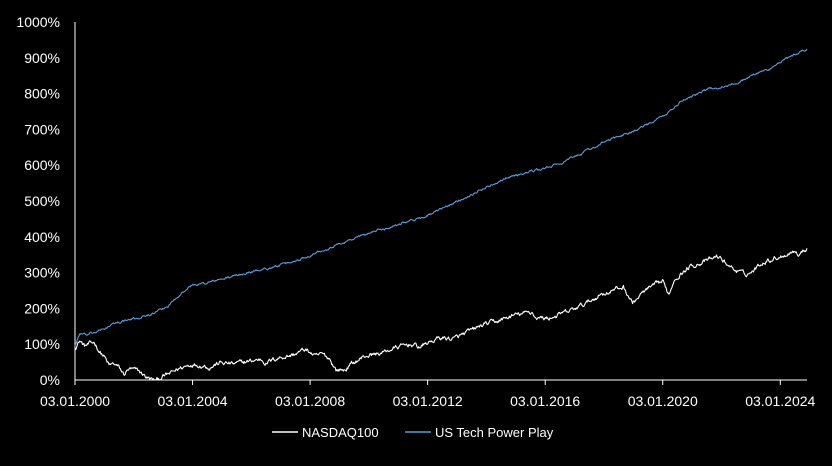 Image resolution: width=832 pixels, height=466 pixels. Describe the element at coordinates (340, 432) in the screenshot. I see `legend-label: NASDAQ100` at that location.